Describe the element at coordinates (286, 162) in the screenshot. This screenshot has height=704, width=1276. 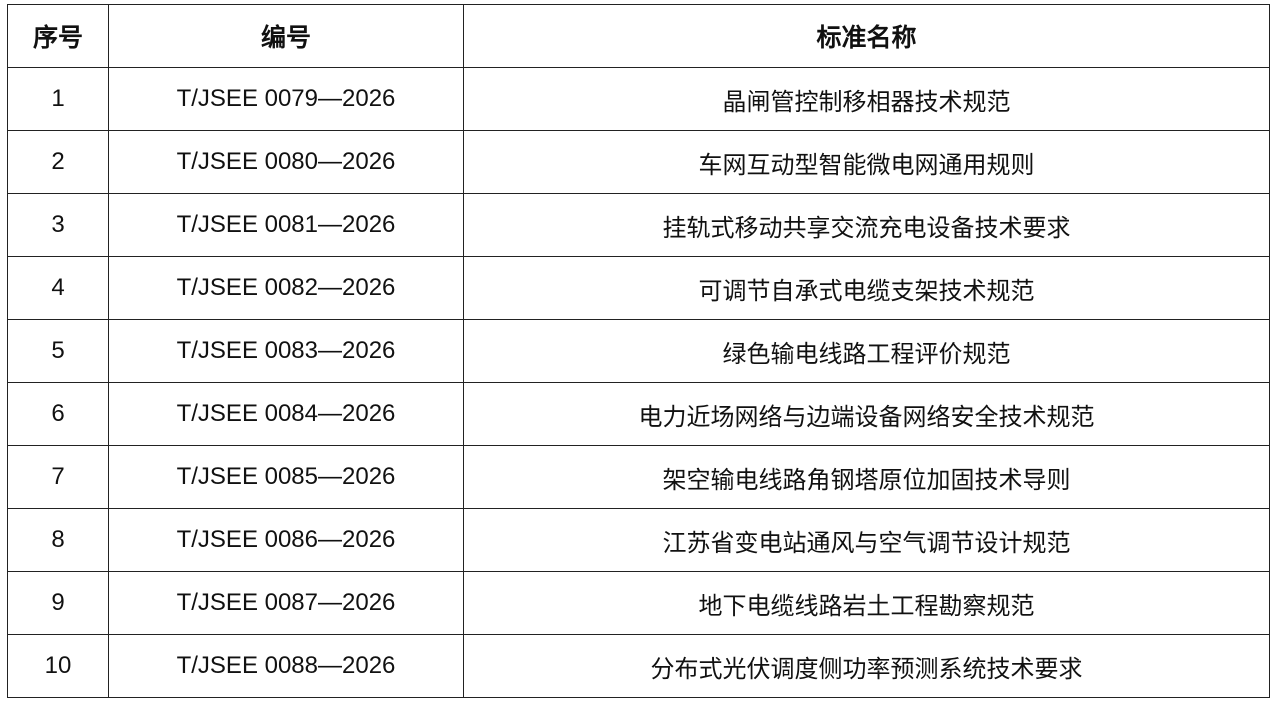
I see `cell-code: T/JSEE 0080—2026` at that location.